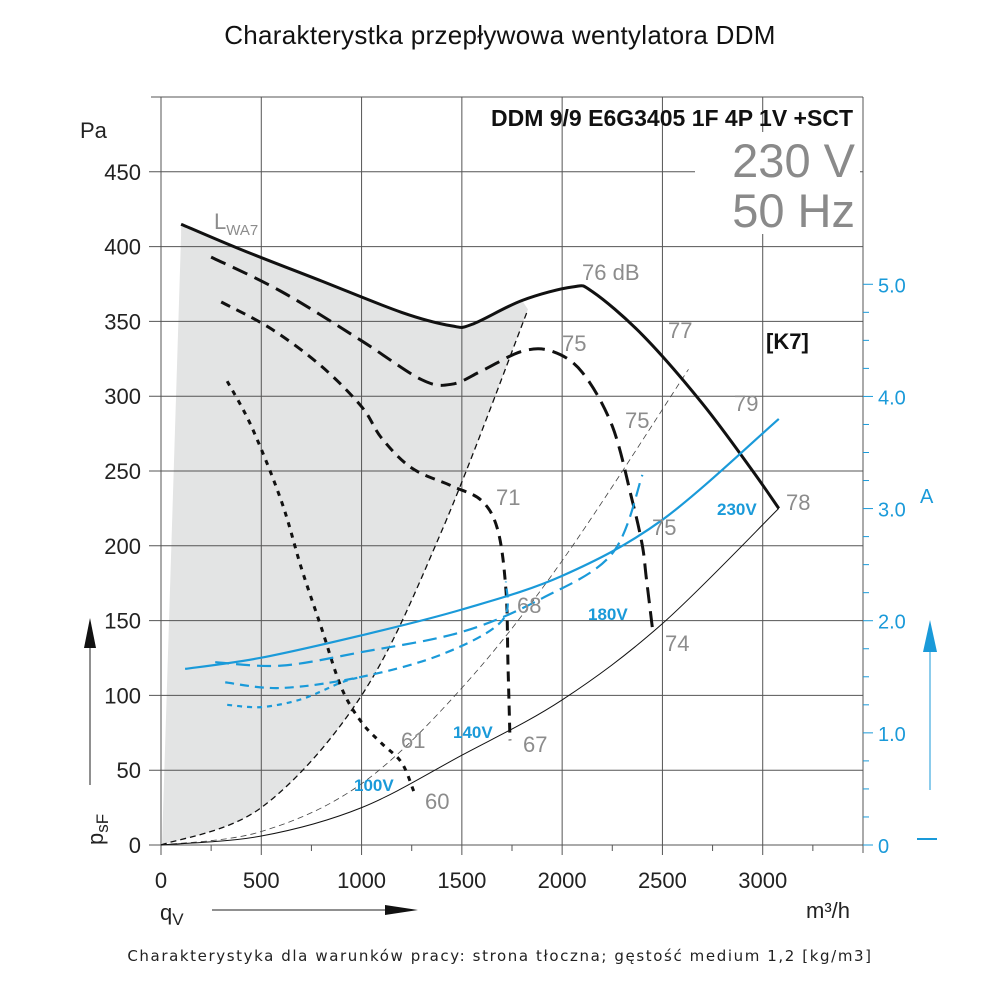  I want to click on sound-level-78: 78, so click(798, 502).